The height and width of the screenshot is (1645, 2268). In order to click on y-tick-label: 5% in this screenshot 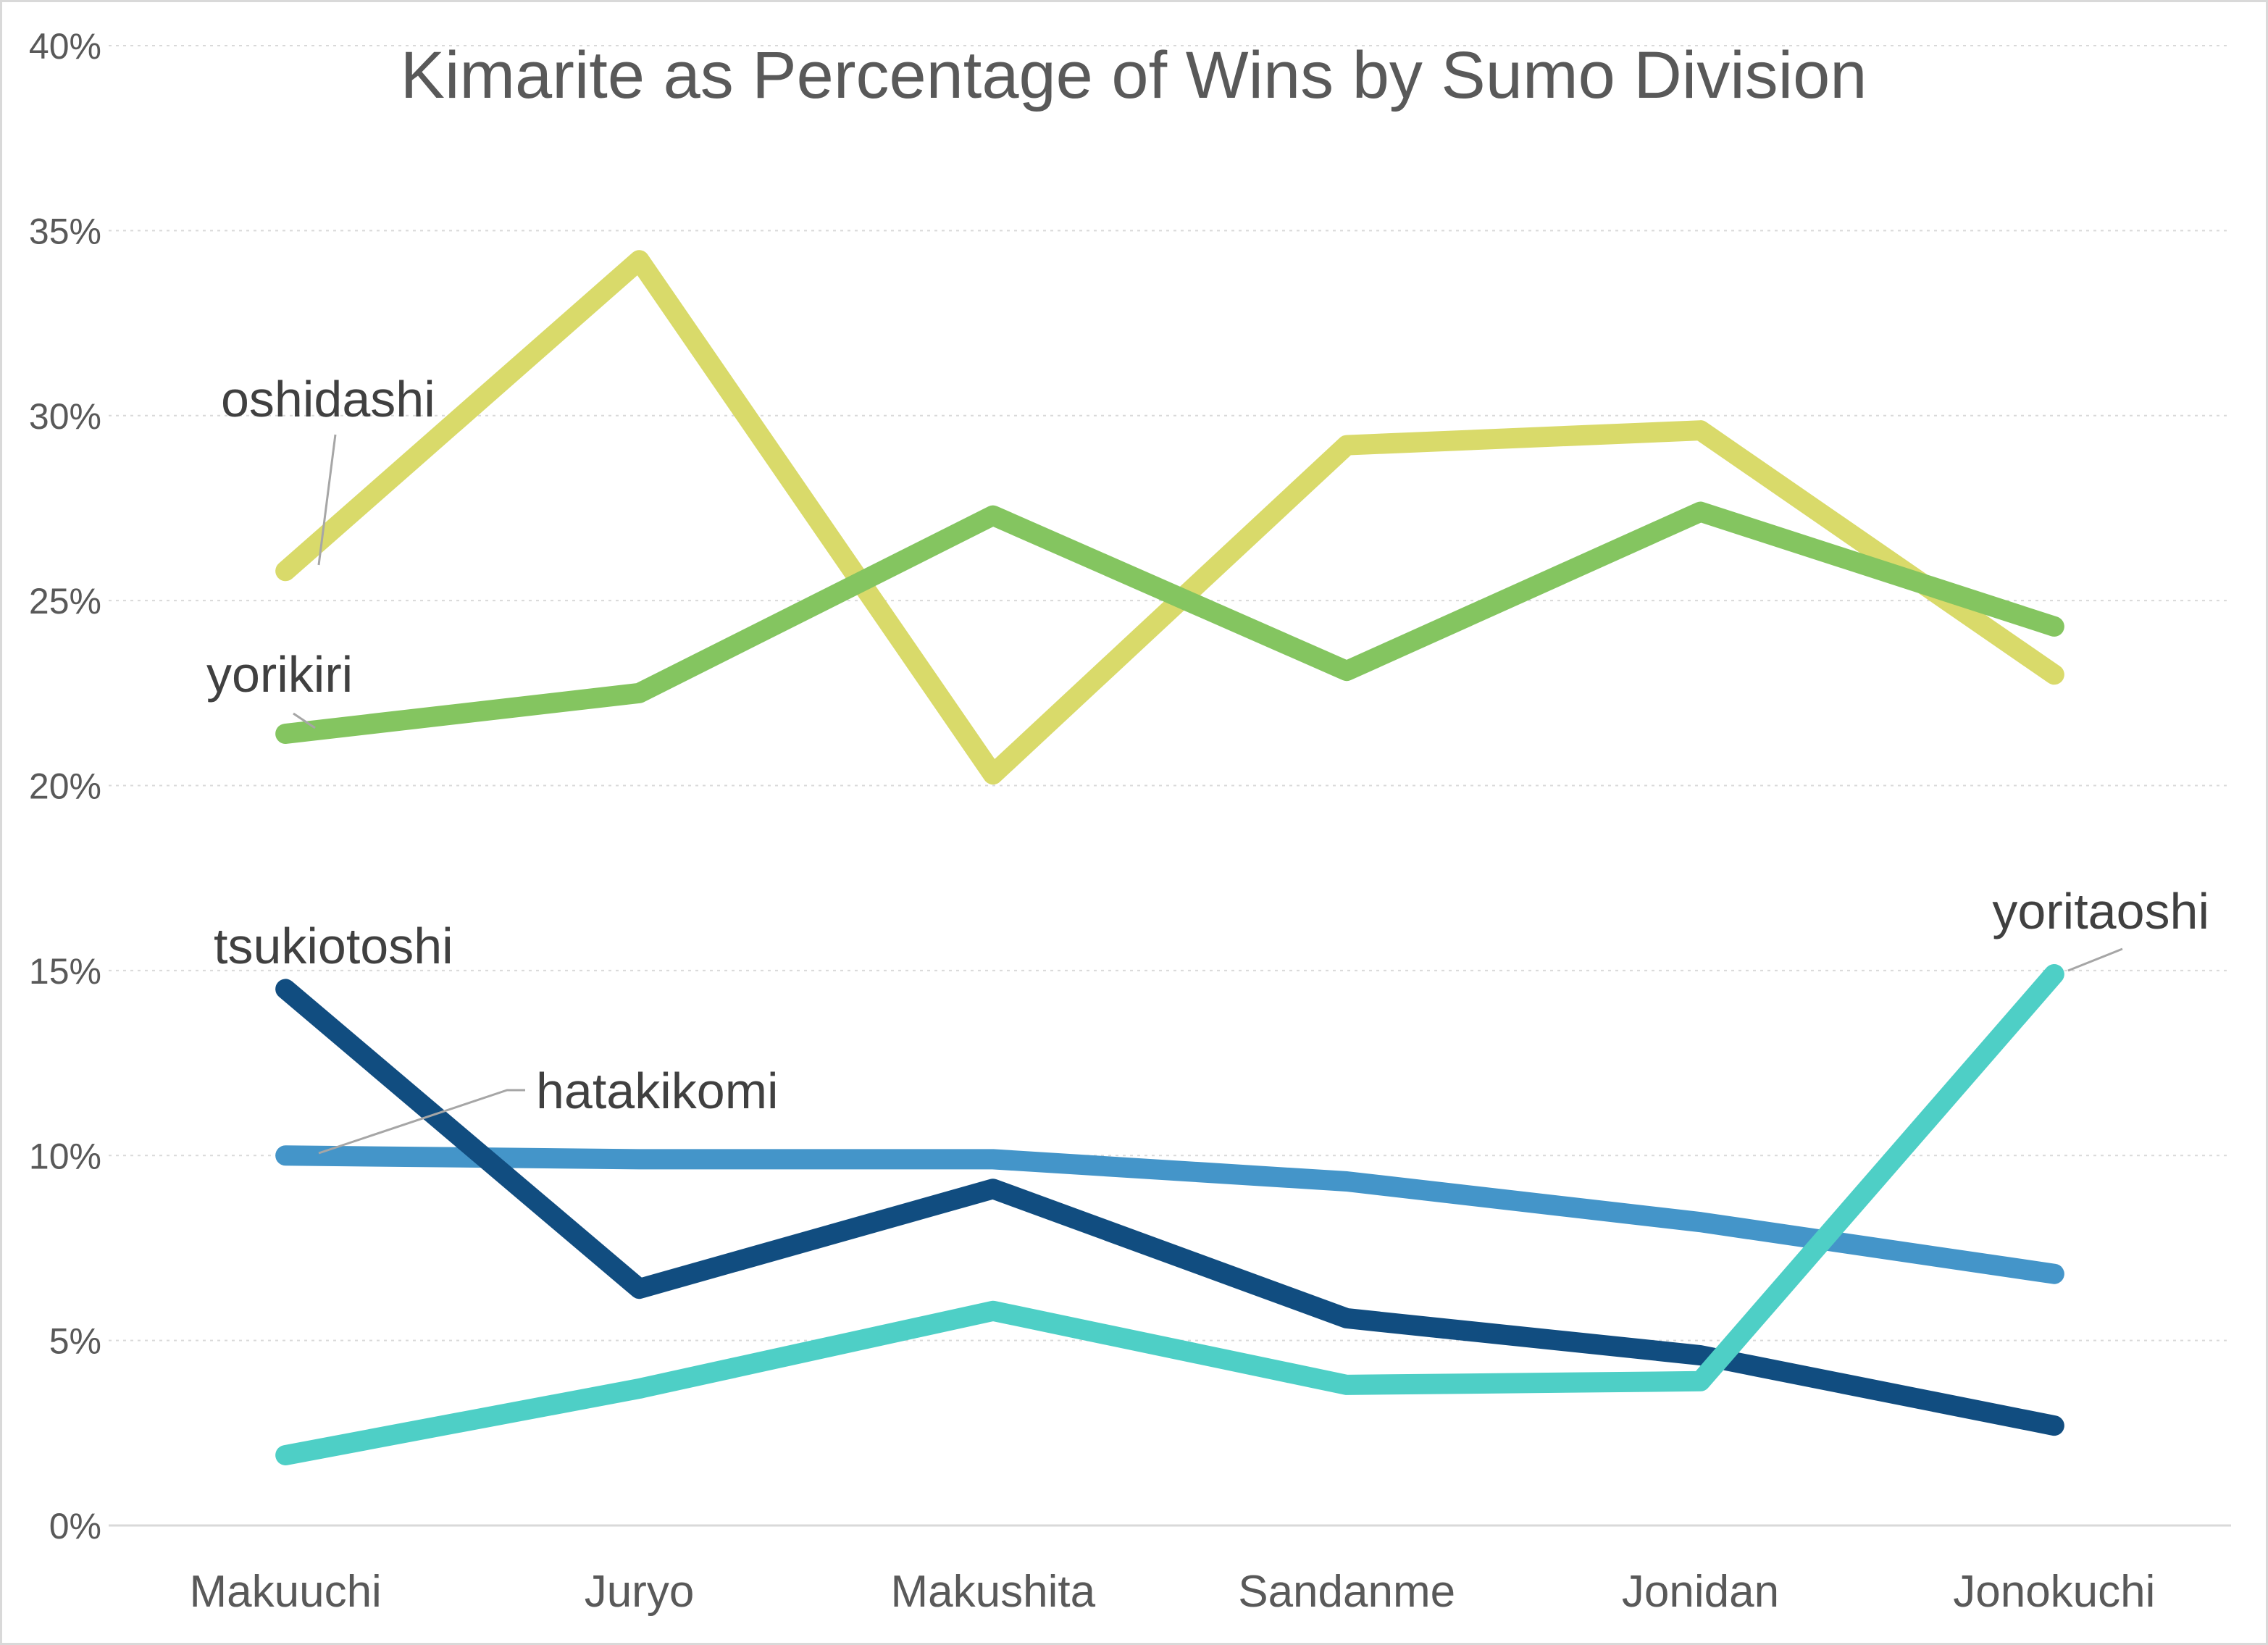, I will do `click(75, 1341)`.